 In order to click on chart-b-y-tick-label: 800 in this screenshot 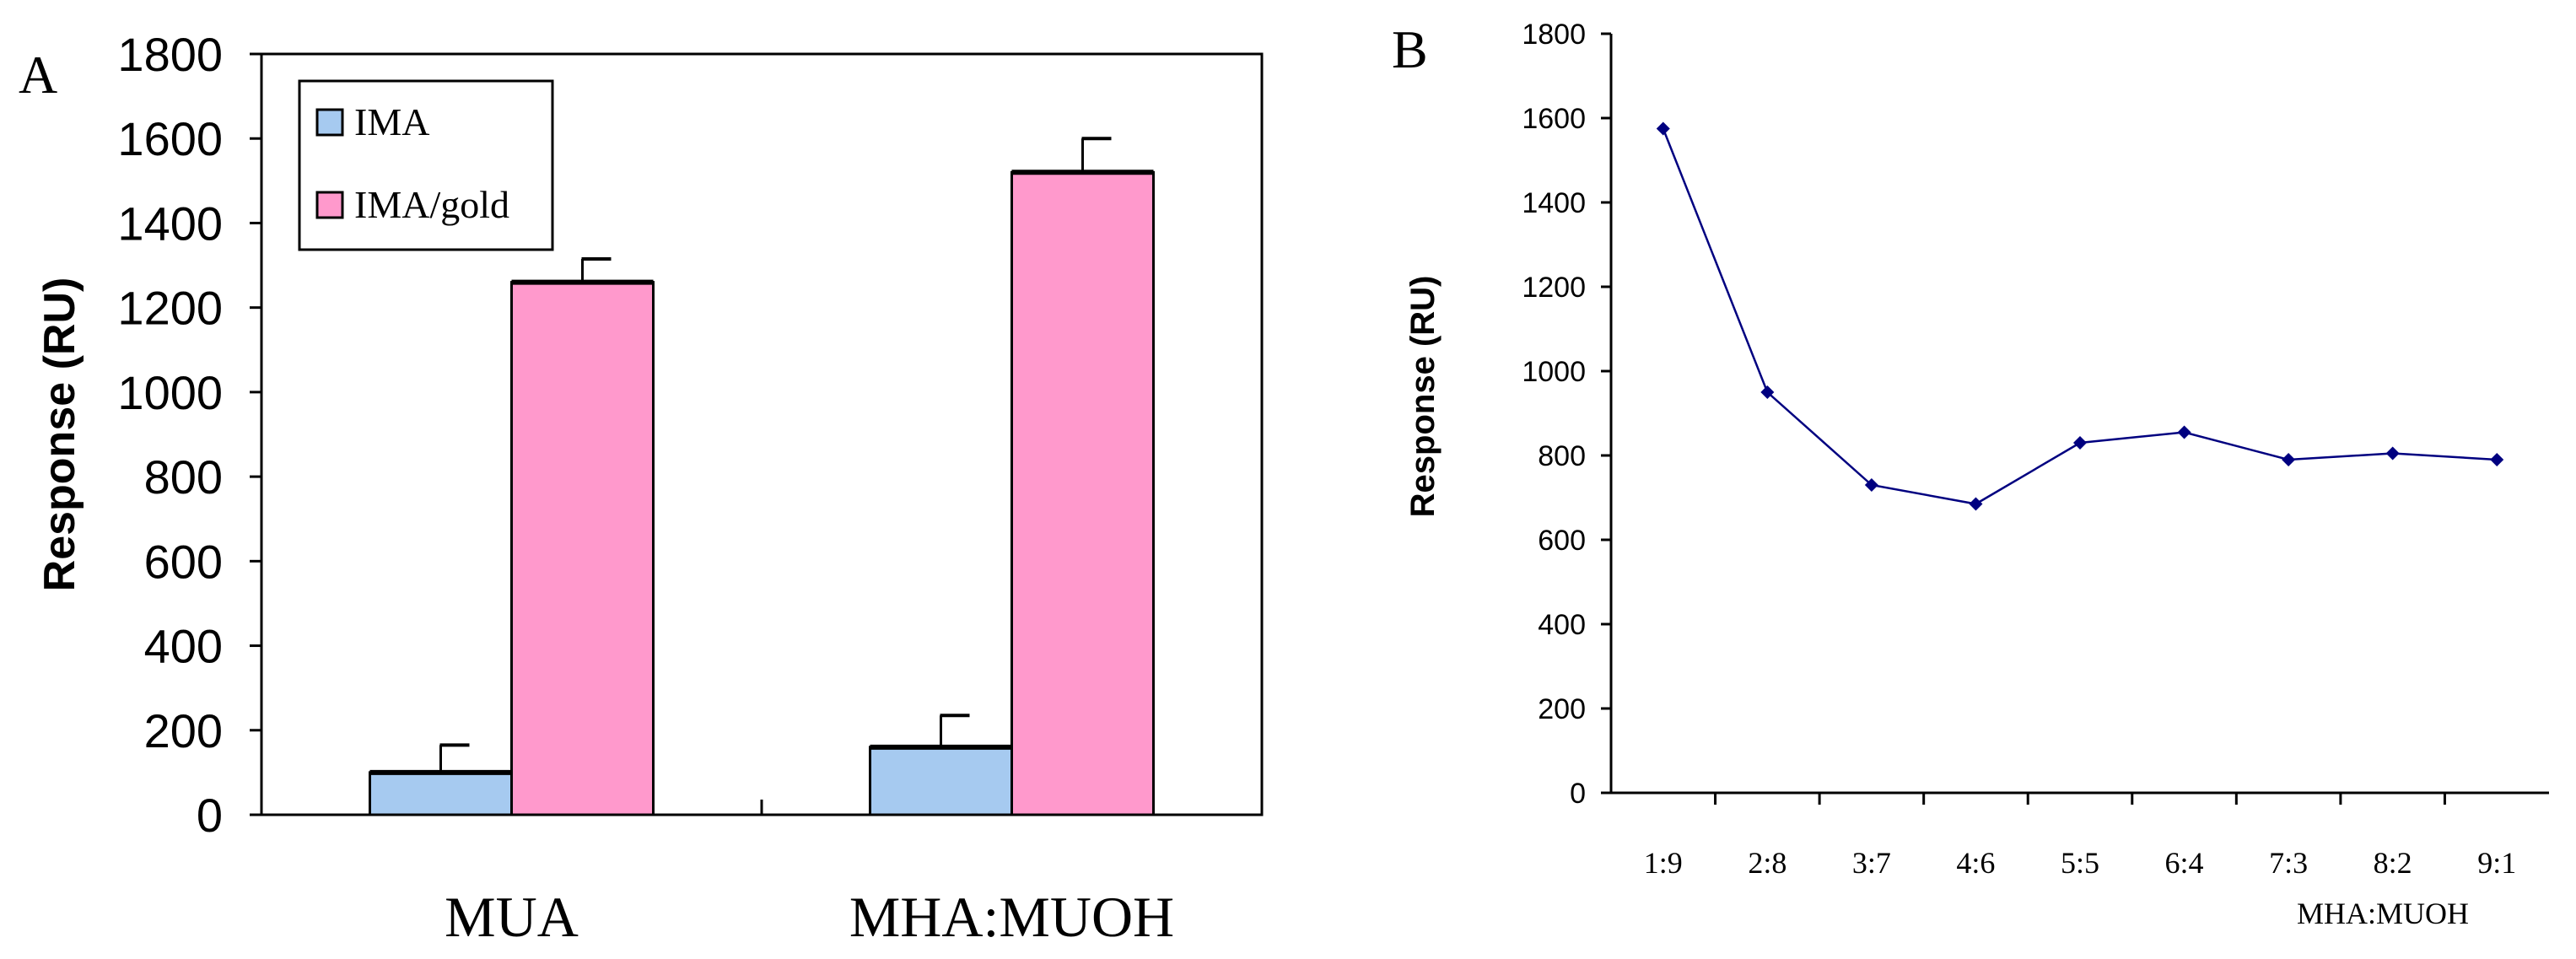, I will do `click(1562, 456)`.